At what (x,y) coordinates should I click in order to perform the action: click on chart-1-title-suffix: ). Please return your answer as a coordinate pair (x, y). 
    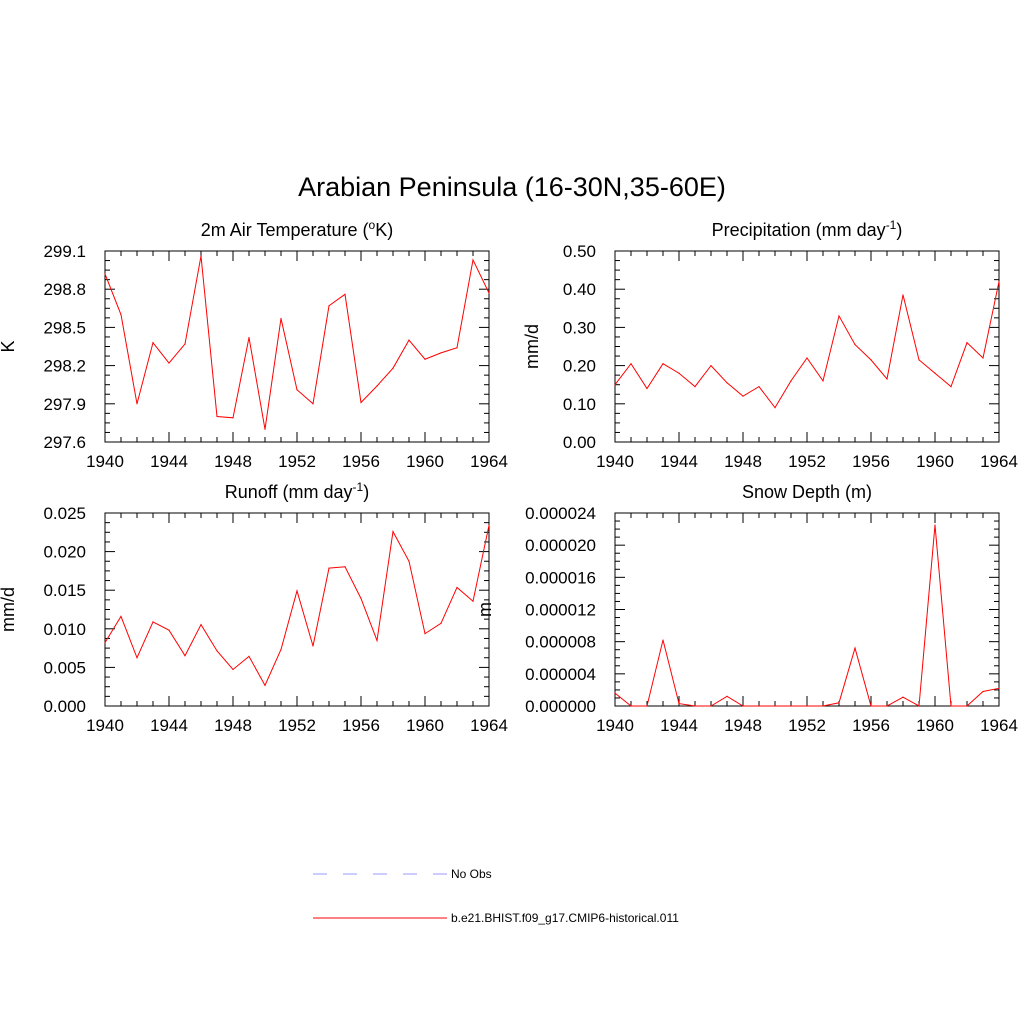
    Looking at the image, I should click on (899, 230).